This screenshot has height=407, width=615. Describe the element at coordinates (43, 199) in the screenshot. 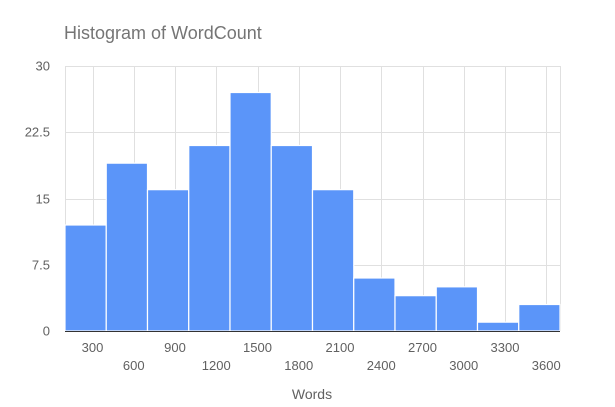

I see `y-tick-label: 15` at that location.